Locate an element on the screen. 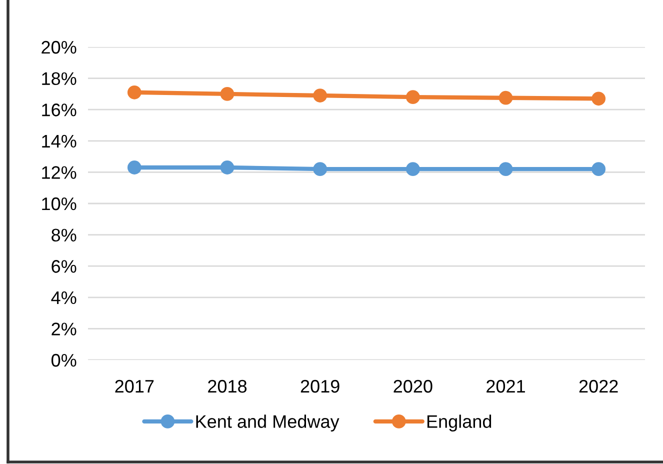 This screenshot has height=464, width=663. y-tick-label: 12% is located at coordinates (59, 172).